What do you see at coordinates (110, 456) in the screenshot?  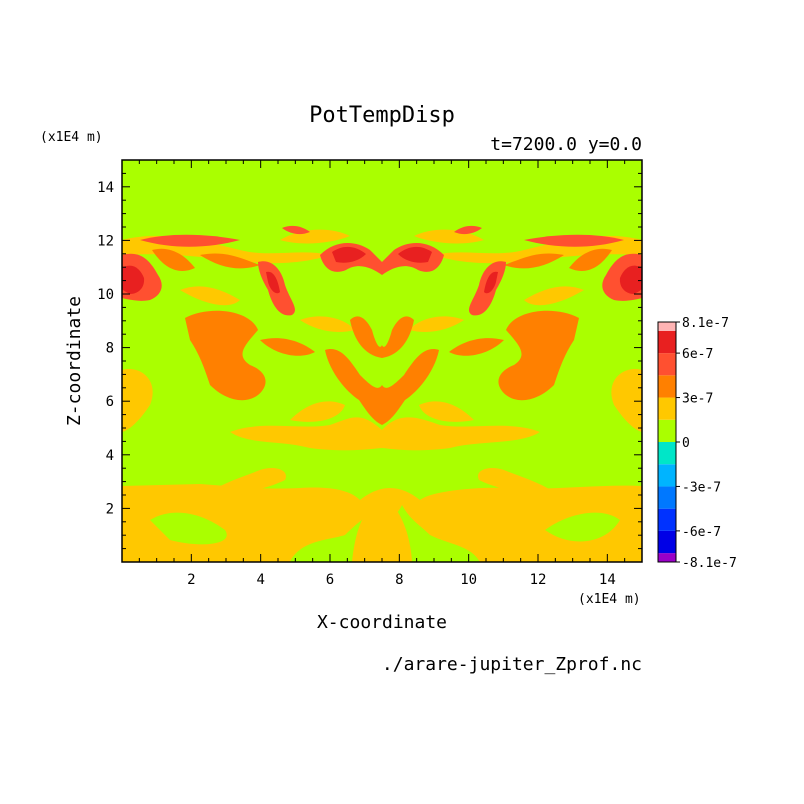 I see `y-tick-label: 4` at bounding box center [110, 456].